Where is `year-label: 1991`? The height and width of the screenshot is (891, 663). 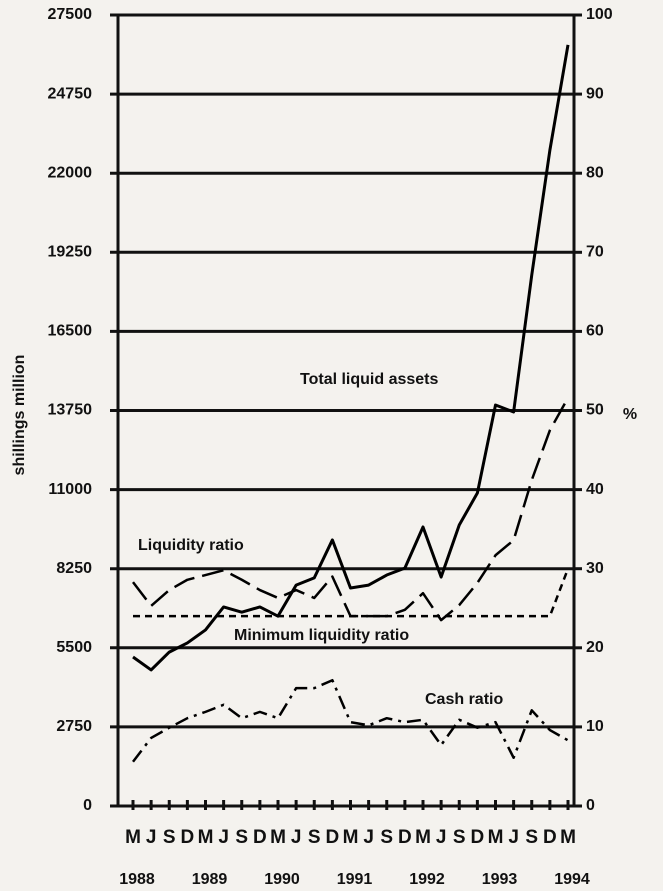 year-label: 1991 is located at coordinates (355, 879).